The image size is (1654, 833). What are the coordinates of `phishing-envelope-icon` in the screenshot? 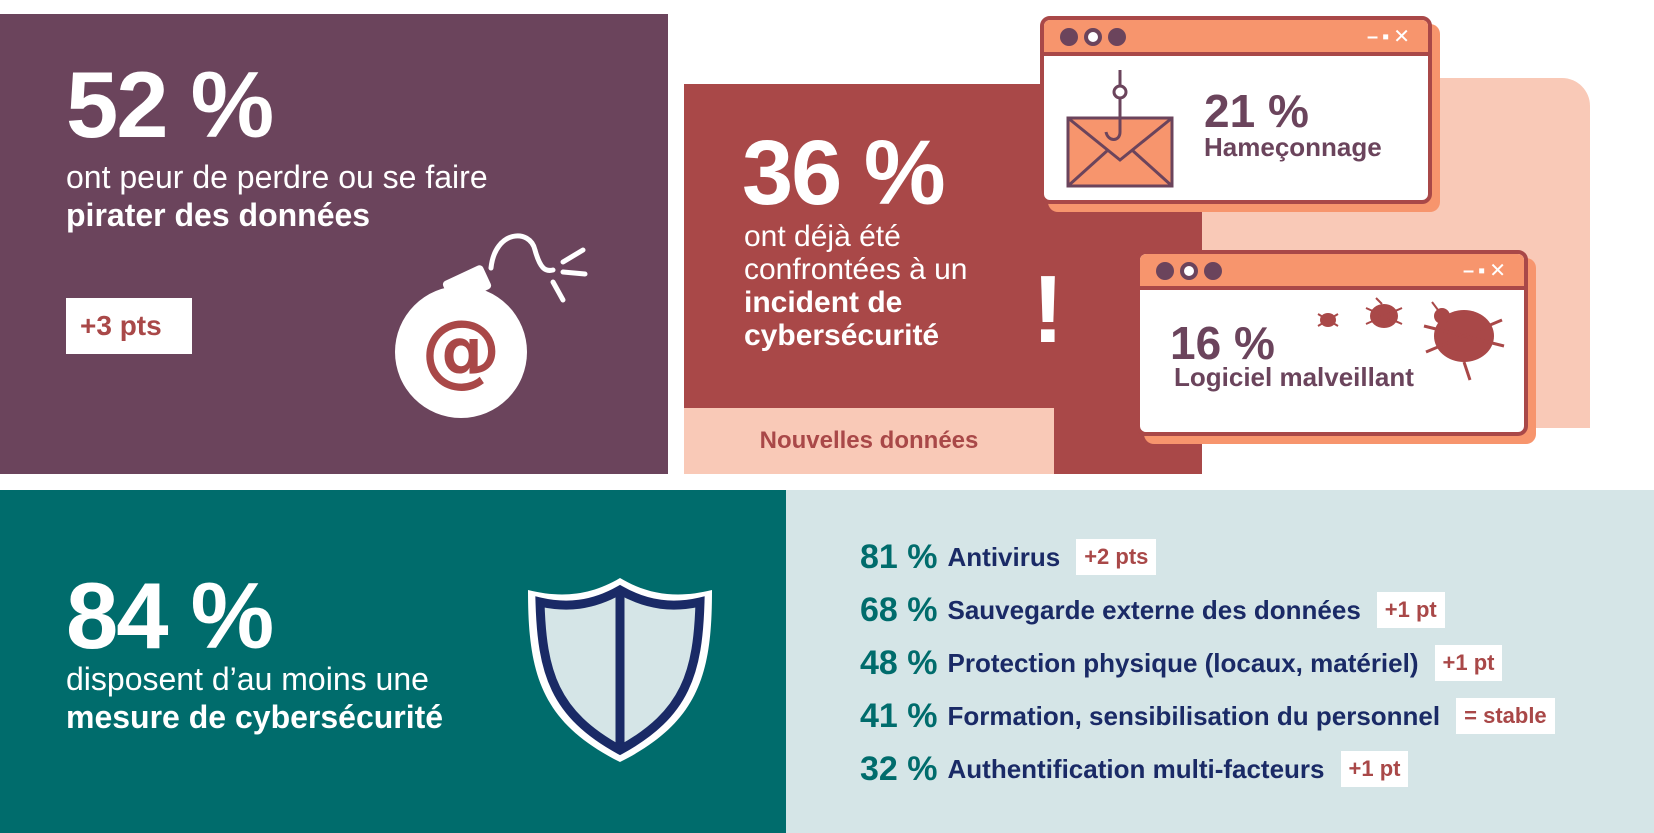 It's located at (1120, 129).